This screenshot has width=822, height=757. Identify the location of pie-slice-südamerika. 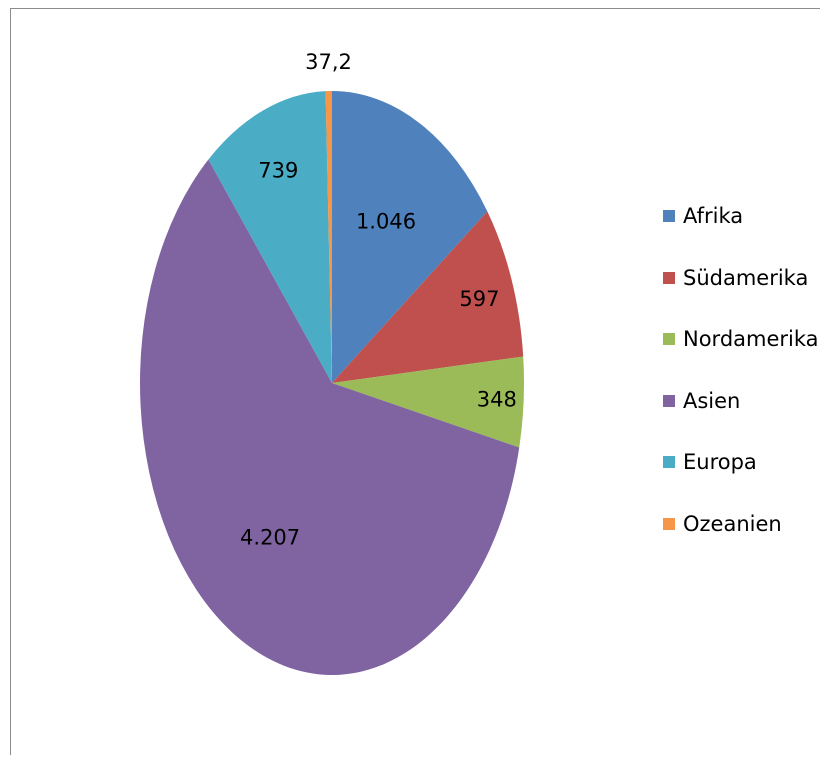
(428, 297).